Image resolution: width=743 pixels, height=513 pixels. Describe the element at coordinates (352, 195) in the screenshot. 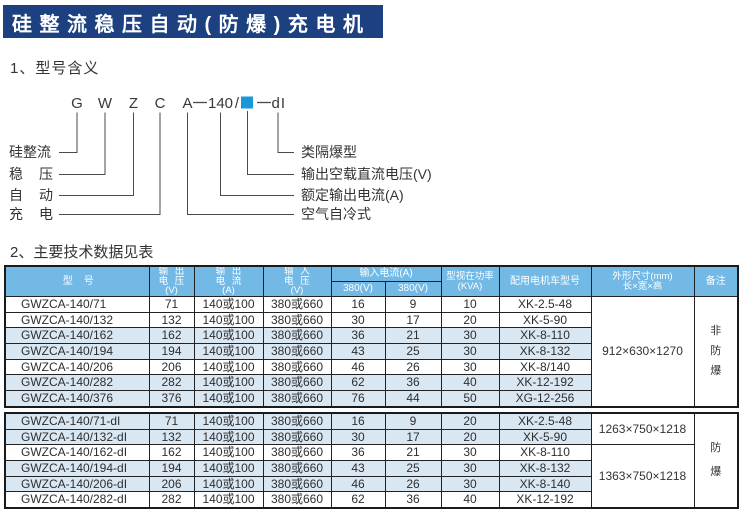

I see `svg-text: 额定输出电流(A)` at that location.